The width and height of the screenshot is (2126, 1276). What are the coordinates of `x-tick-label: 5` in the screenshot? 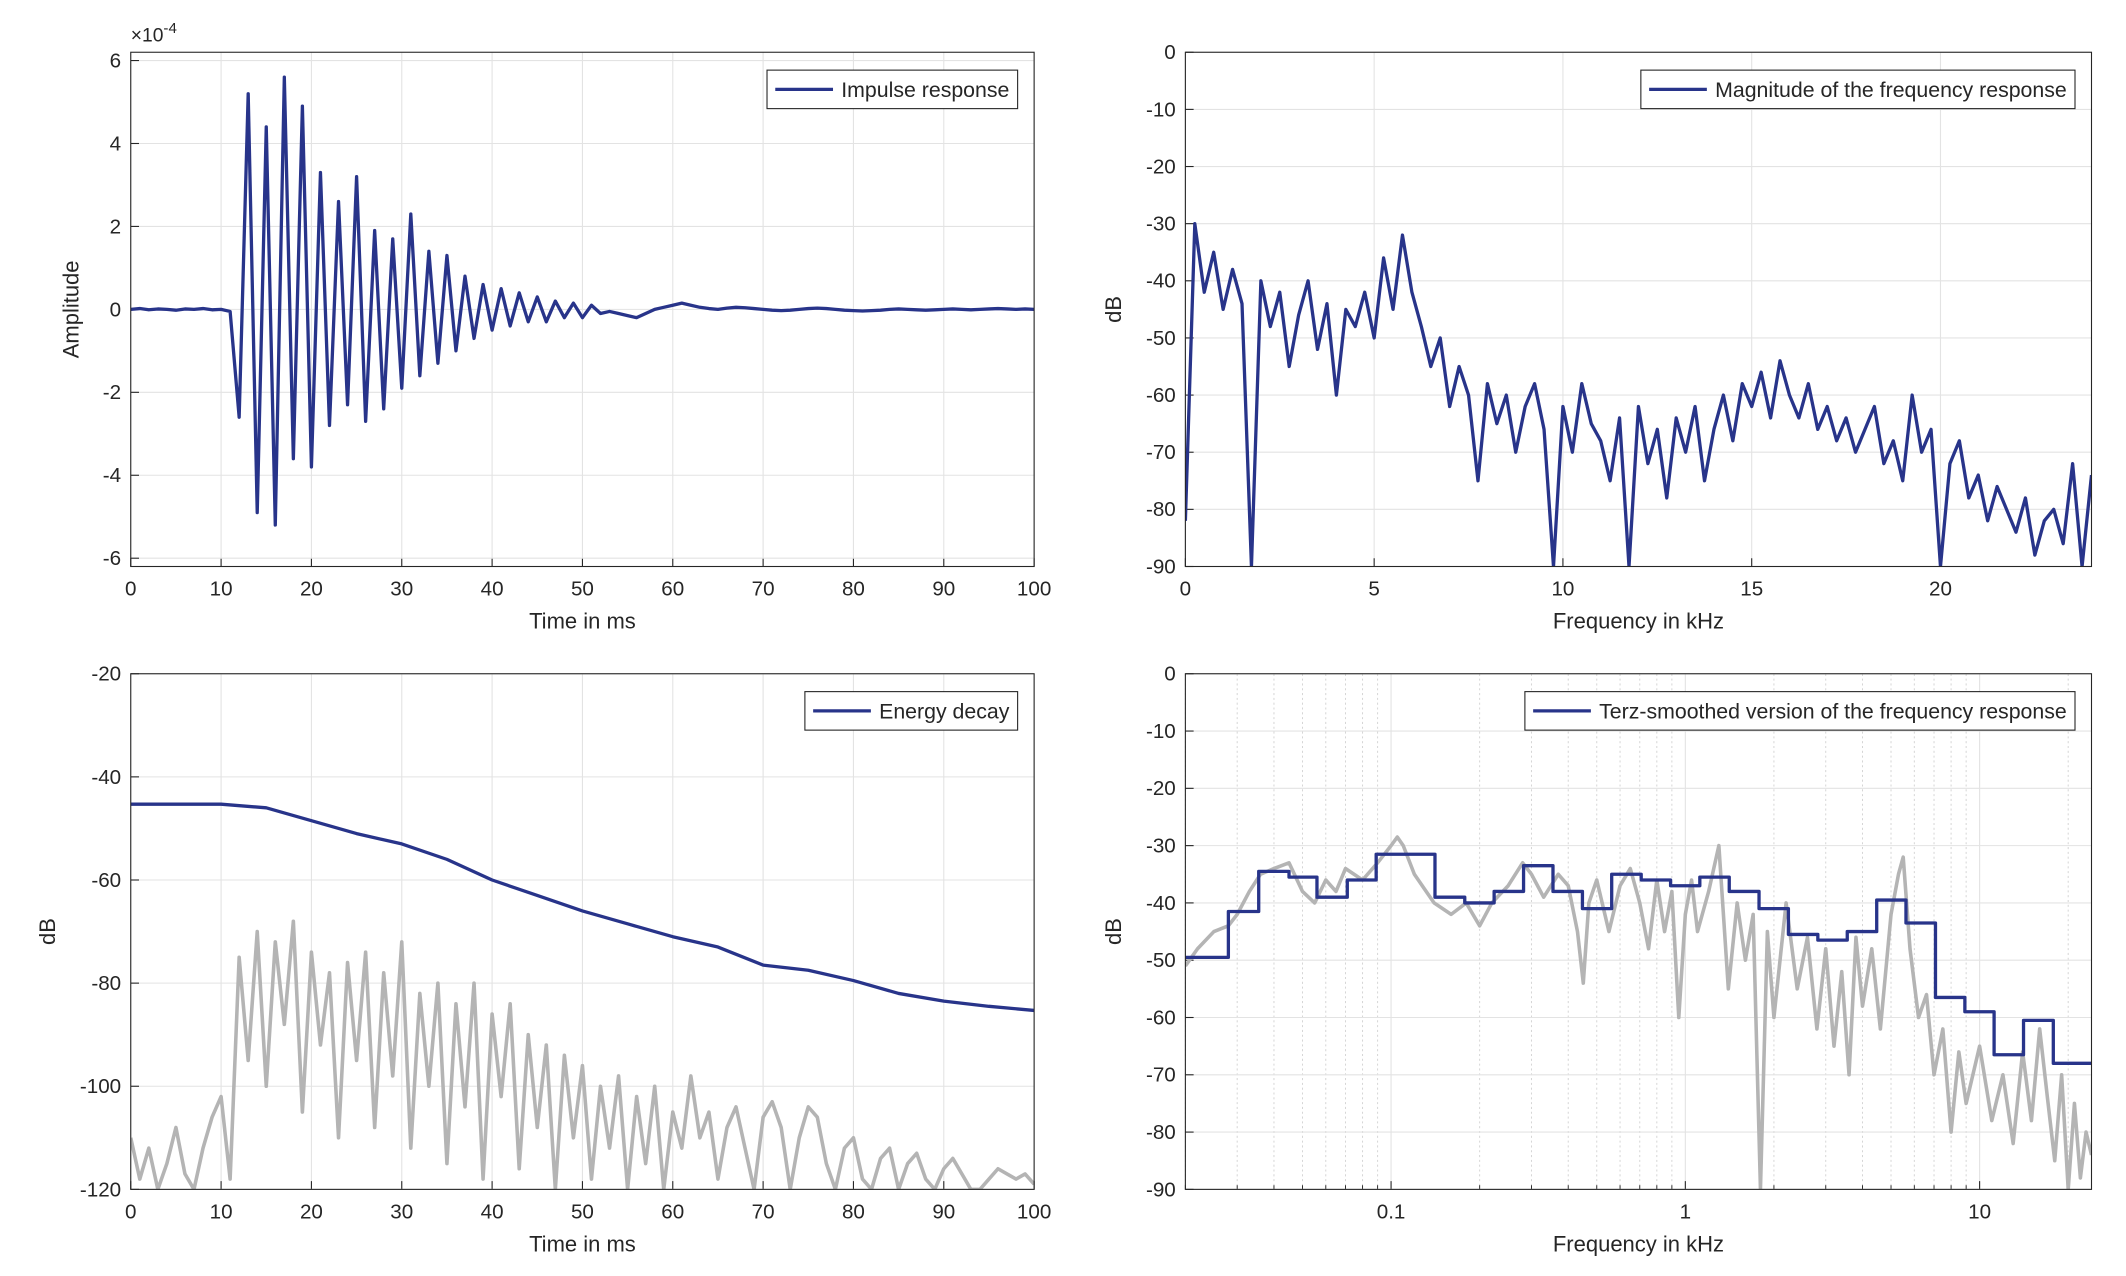 It's located at (1373, 588).